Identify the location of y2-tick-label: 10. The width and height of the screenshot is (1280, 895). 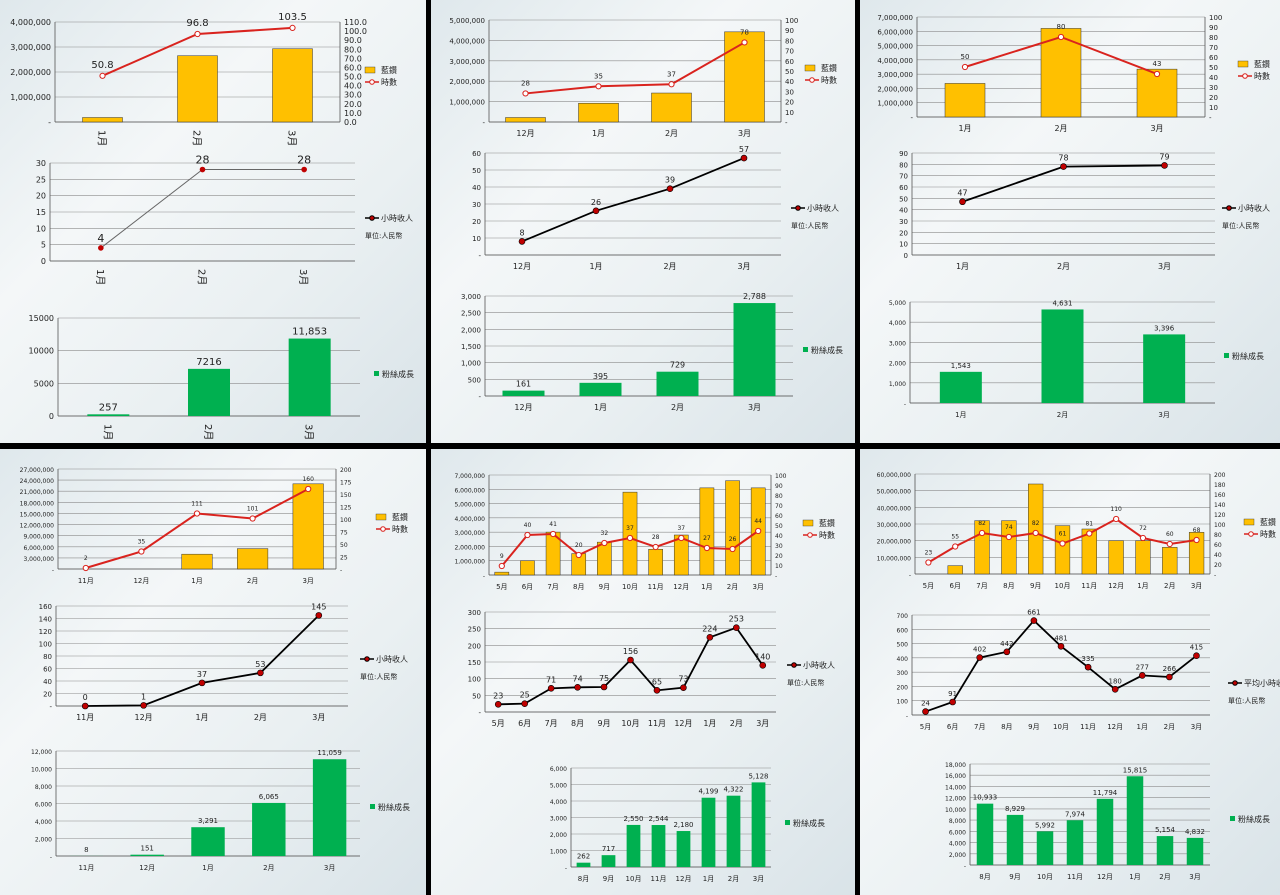
(789, 113).